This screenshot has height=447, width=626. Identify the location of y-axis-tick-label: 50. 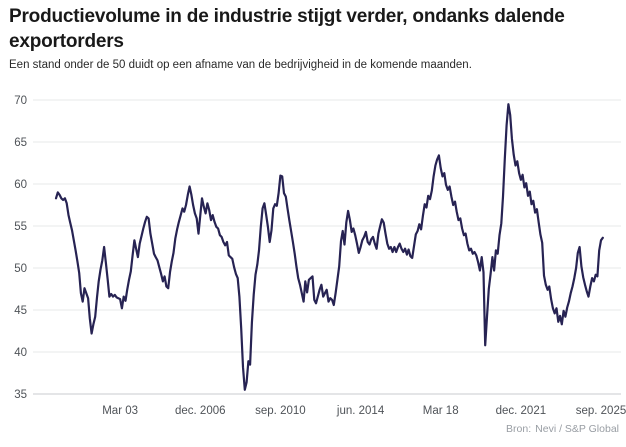
(20, 269).